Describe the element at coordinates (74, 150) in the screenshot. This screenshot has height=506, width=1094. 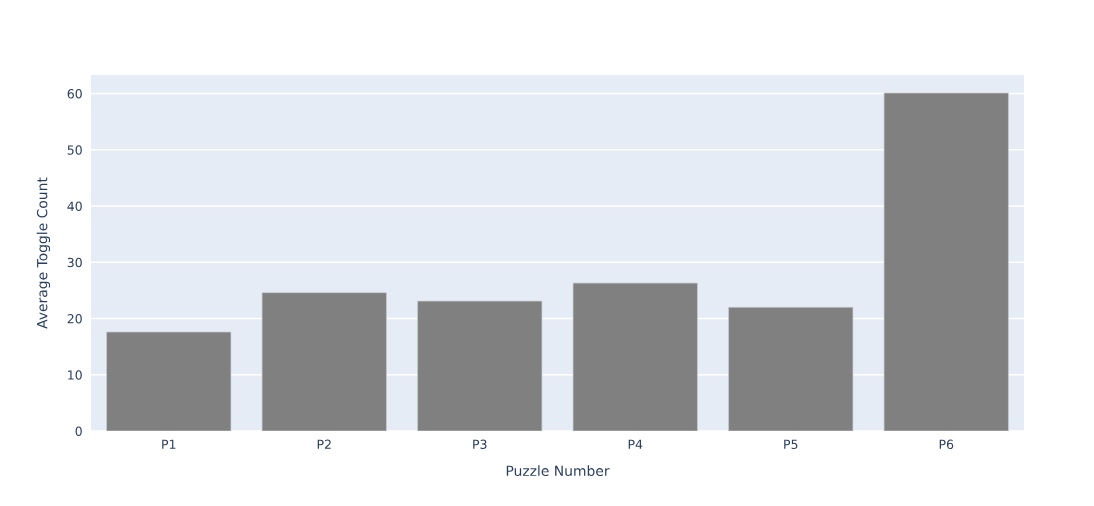
I see `y-tick-label: 50` at that location.